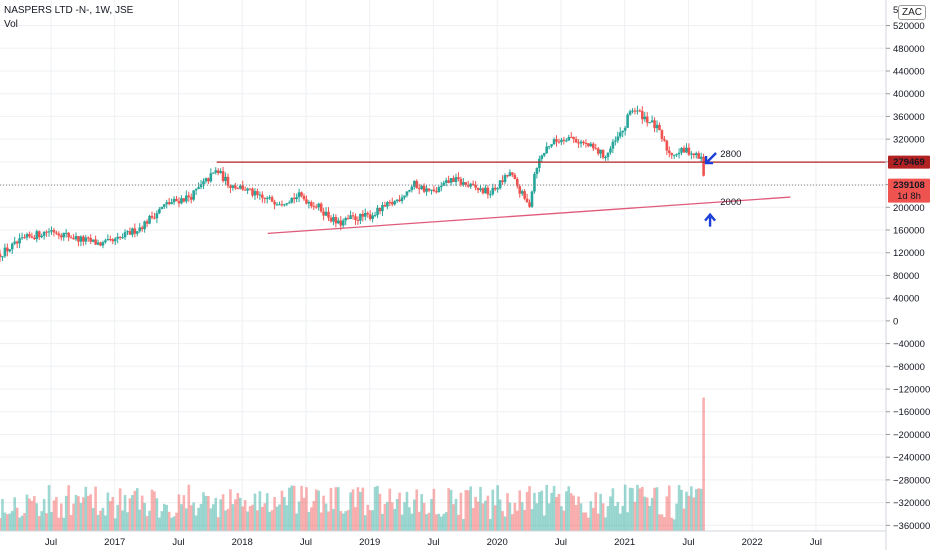 The width and height of the screenshot is (932, 550). Describe the element at coordinates (909, 117) in the screenshot. I see `y-tick-label: 360000` at that location.